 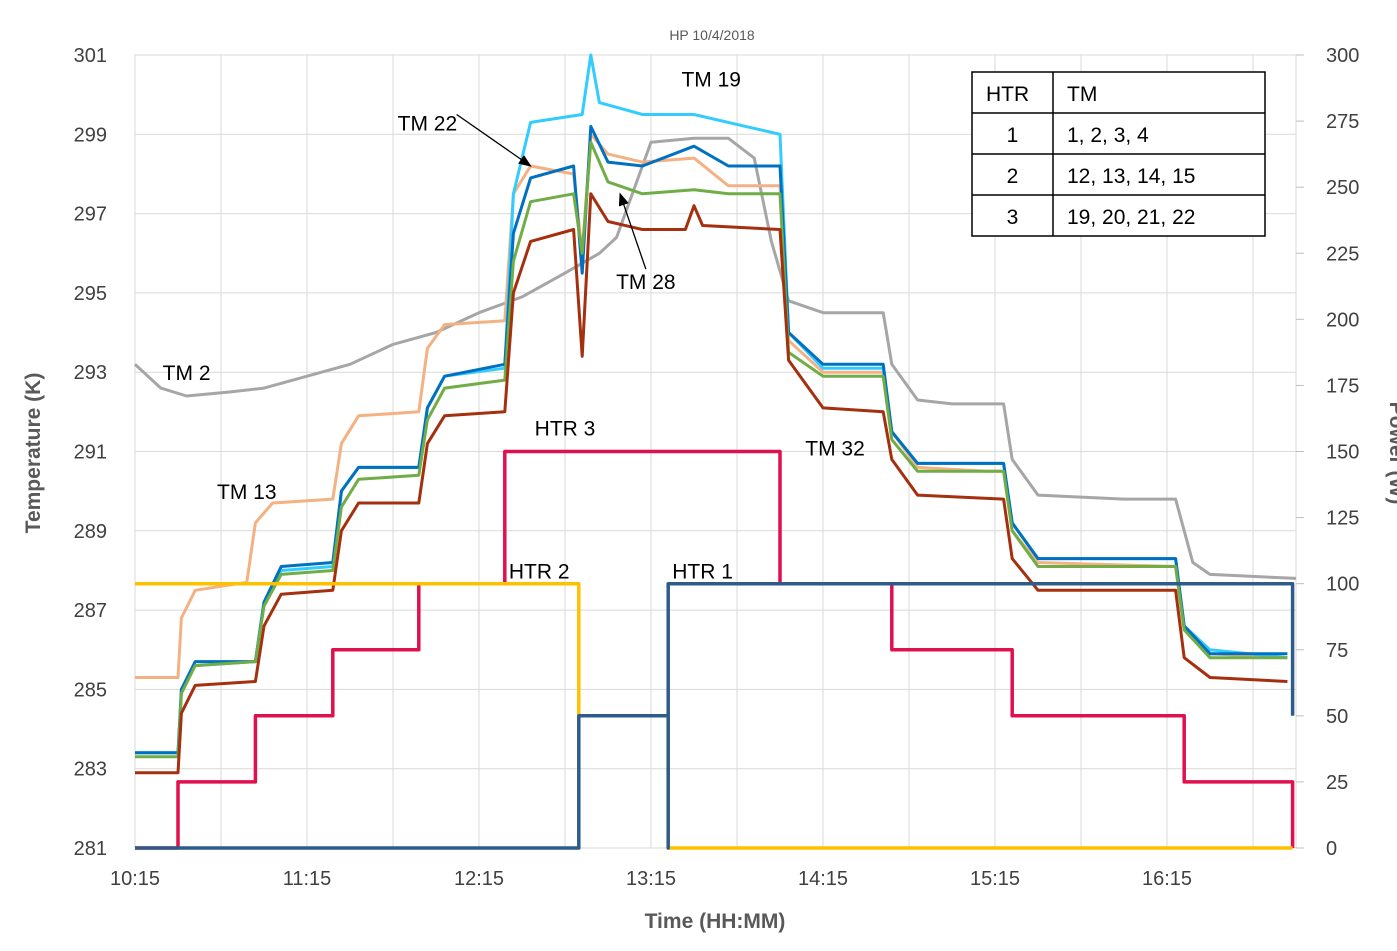 What do you see at coordinates (1342, 56) in the screenshot?
I see `y-right-tick-label: 300` at bounding box center [1342, 56].